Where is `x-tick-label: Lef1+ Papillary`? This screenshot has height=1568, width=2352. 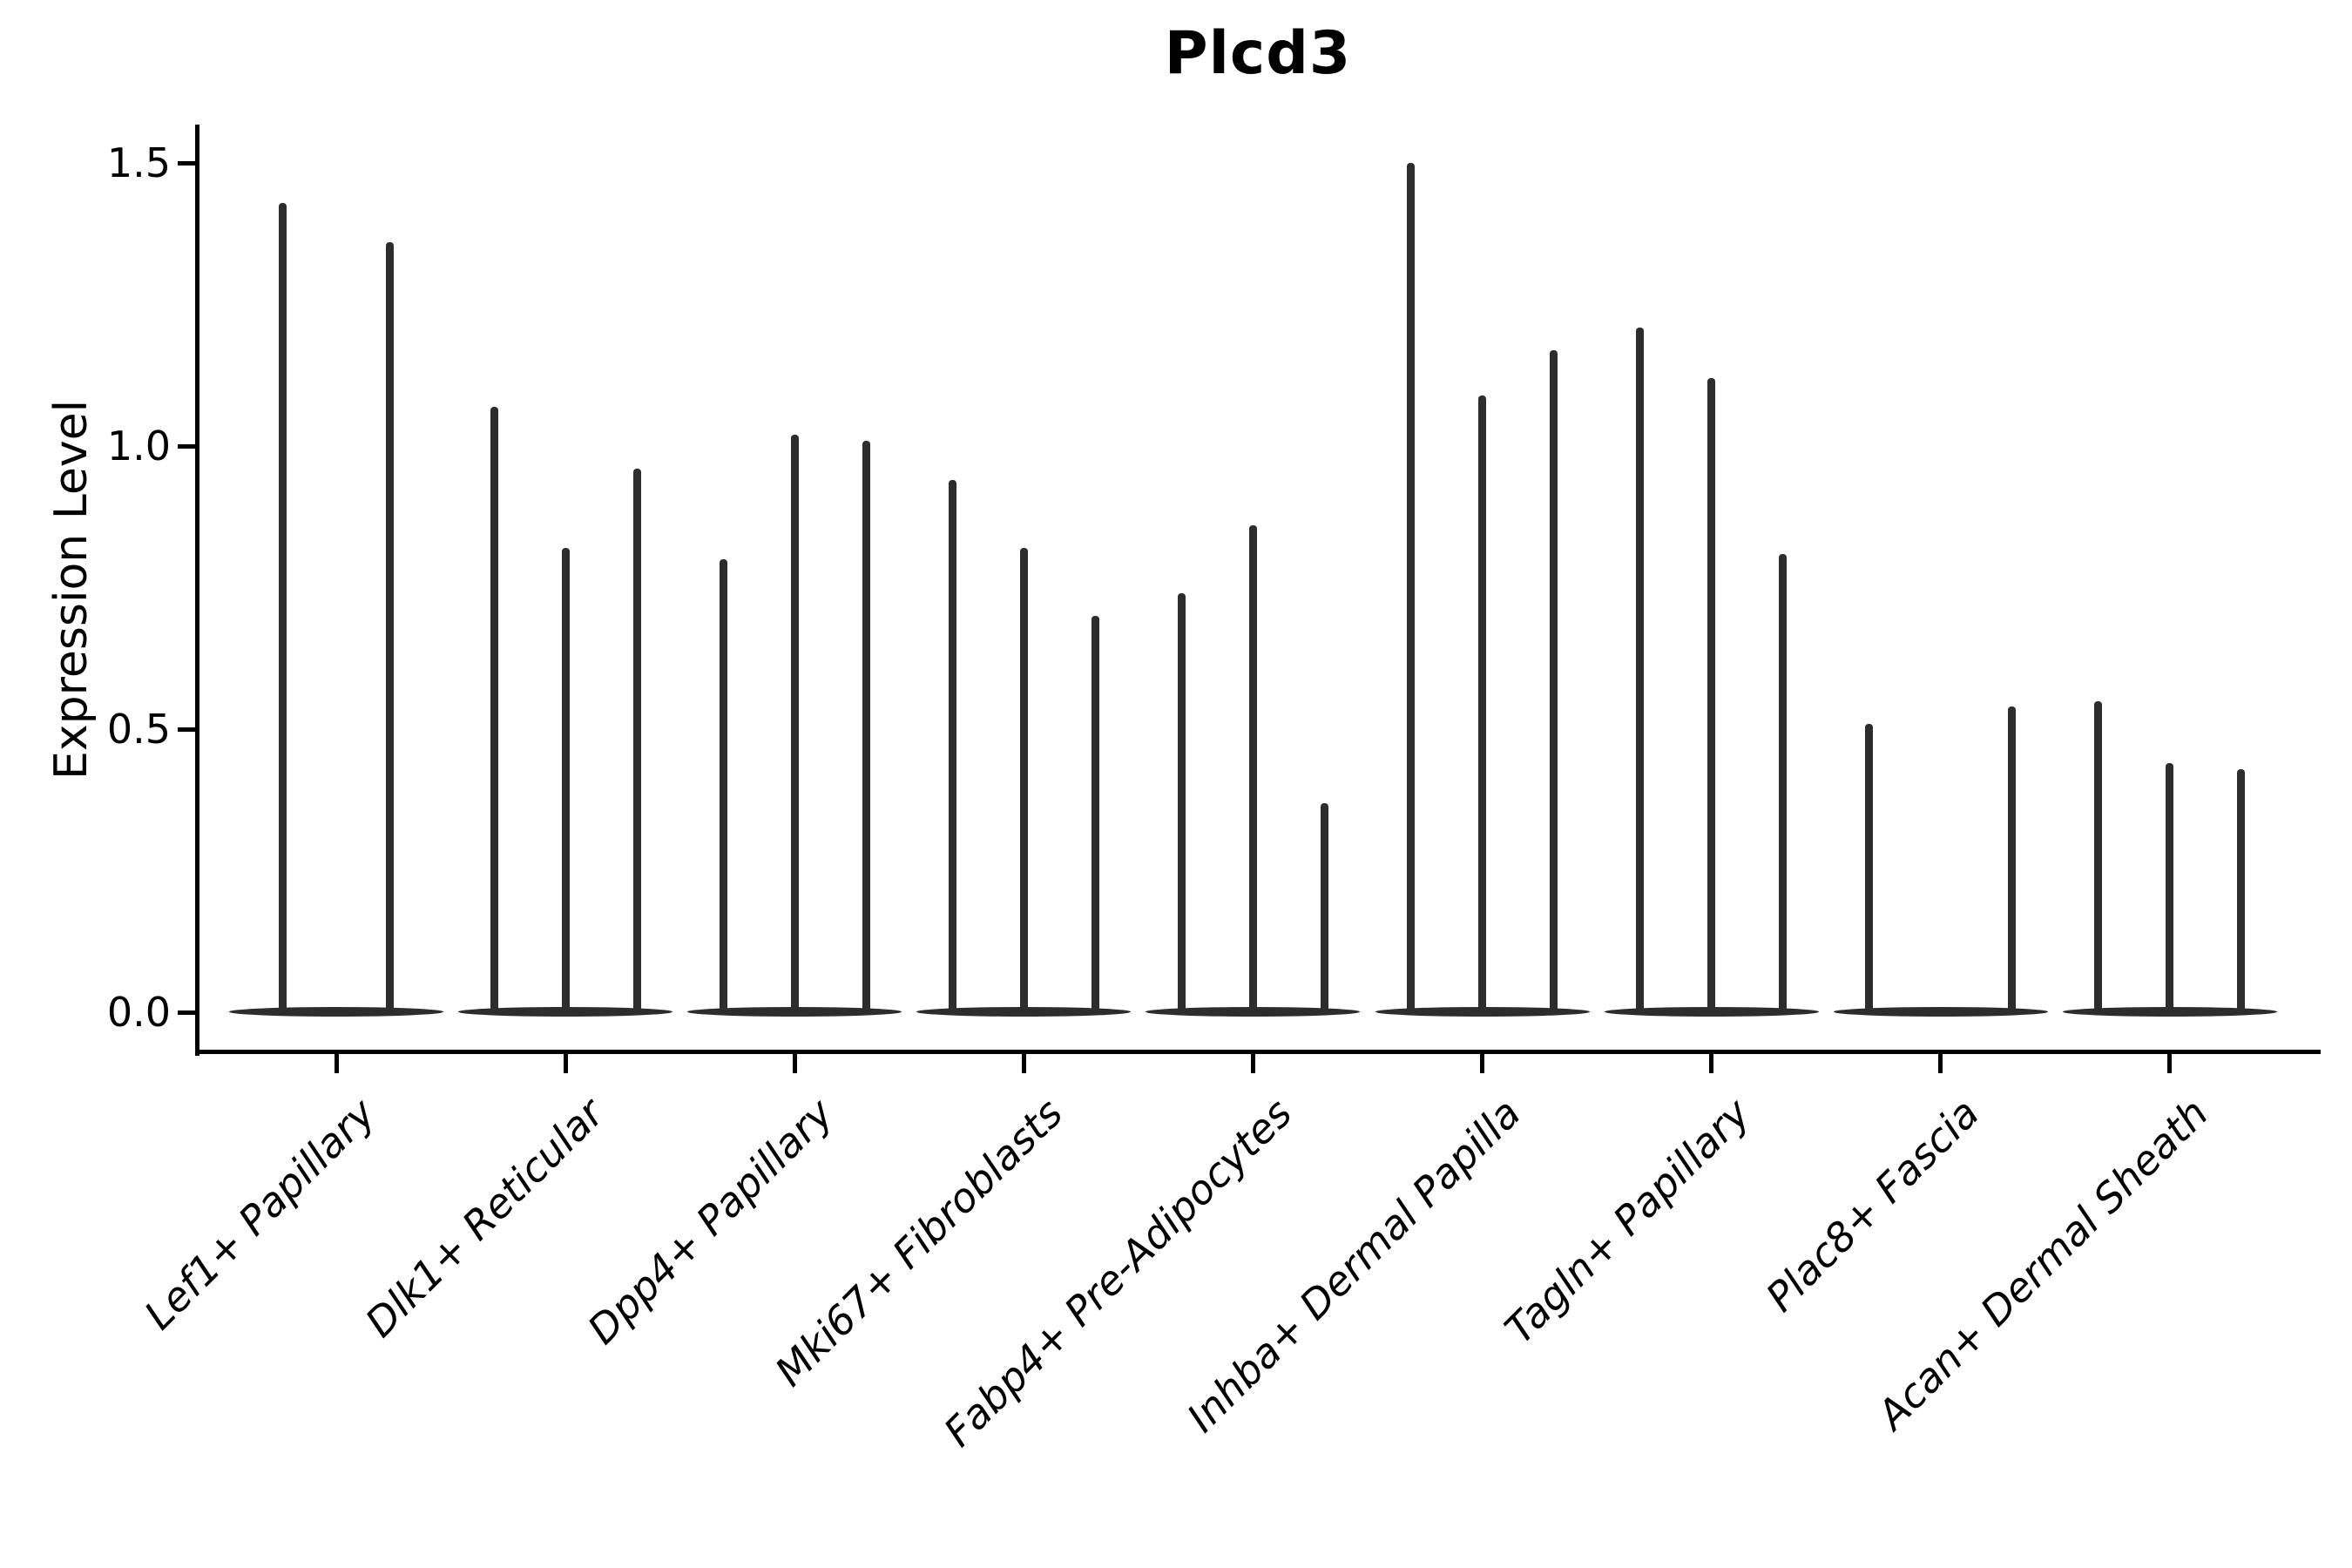 x-tick-label: Lef1+ Papillary is located at coordinates (259, 1214).